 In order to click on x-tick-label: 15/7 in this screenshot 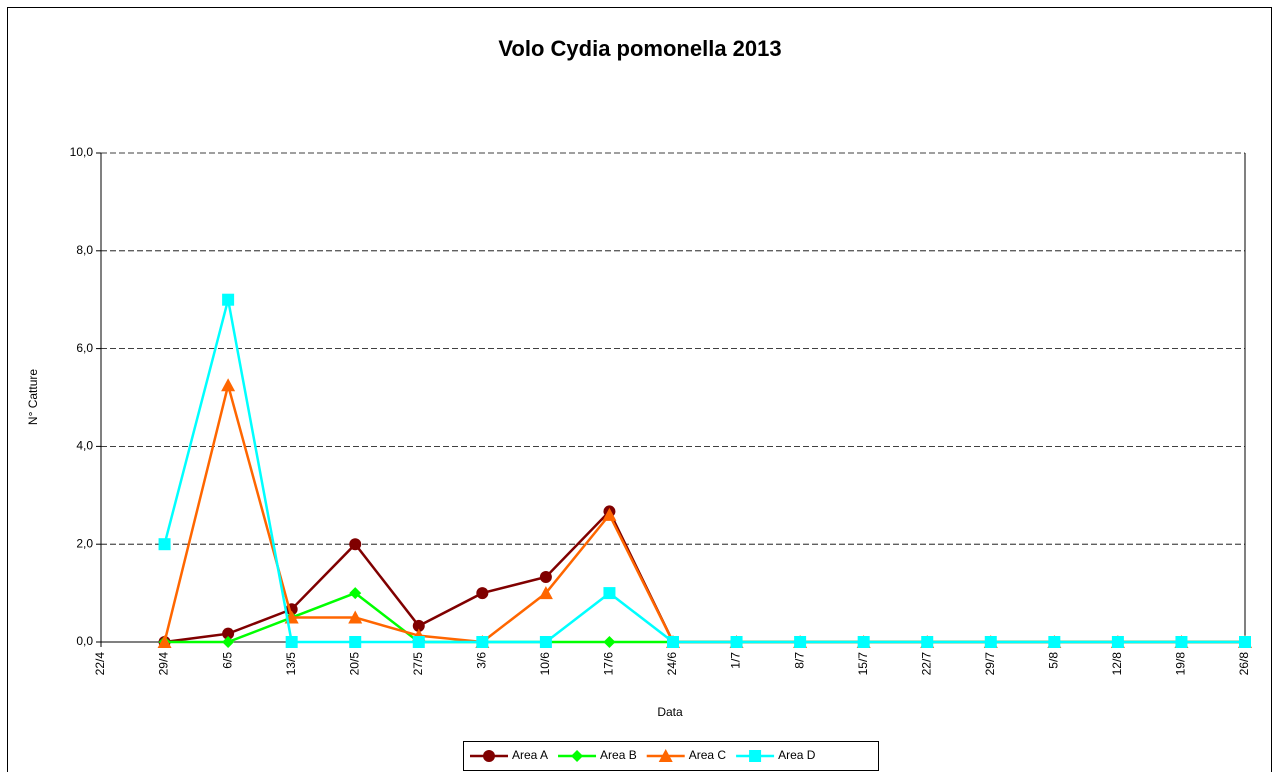, I will do `click(863, 664)`.